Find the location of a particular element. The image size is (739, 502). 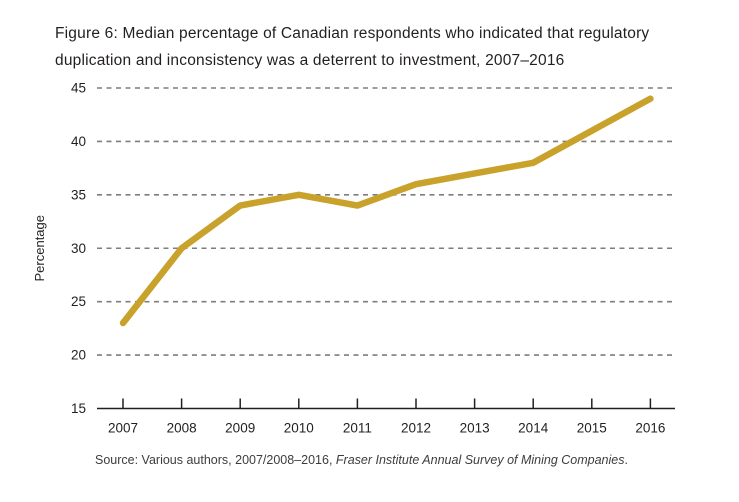

y-tick-label: 45 is located at coordinates (78, 88).